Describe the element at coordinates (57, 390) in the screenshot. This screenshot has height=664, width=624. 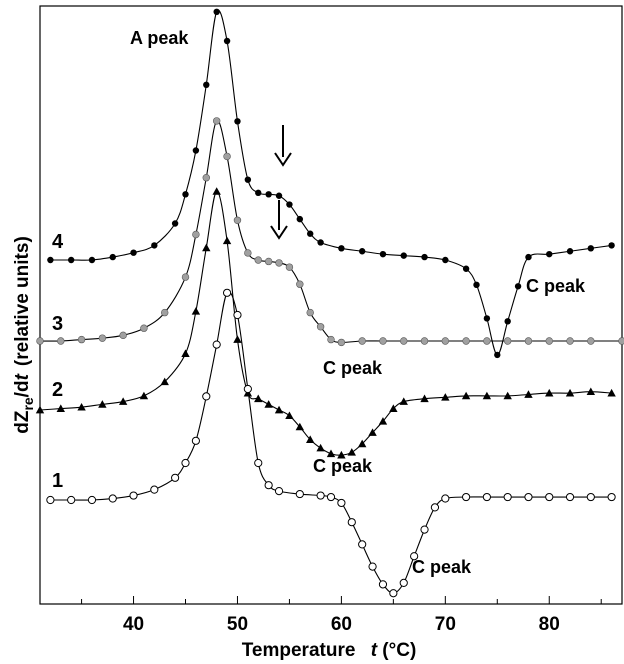
I see `series-label: 2` at that location.